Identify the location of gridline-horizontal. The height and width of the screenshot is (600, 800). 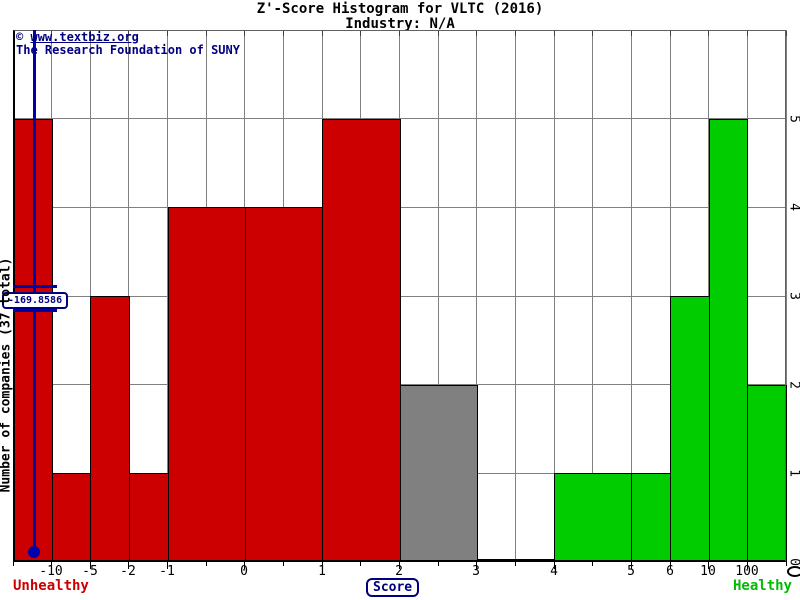
(399, 118).